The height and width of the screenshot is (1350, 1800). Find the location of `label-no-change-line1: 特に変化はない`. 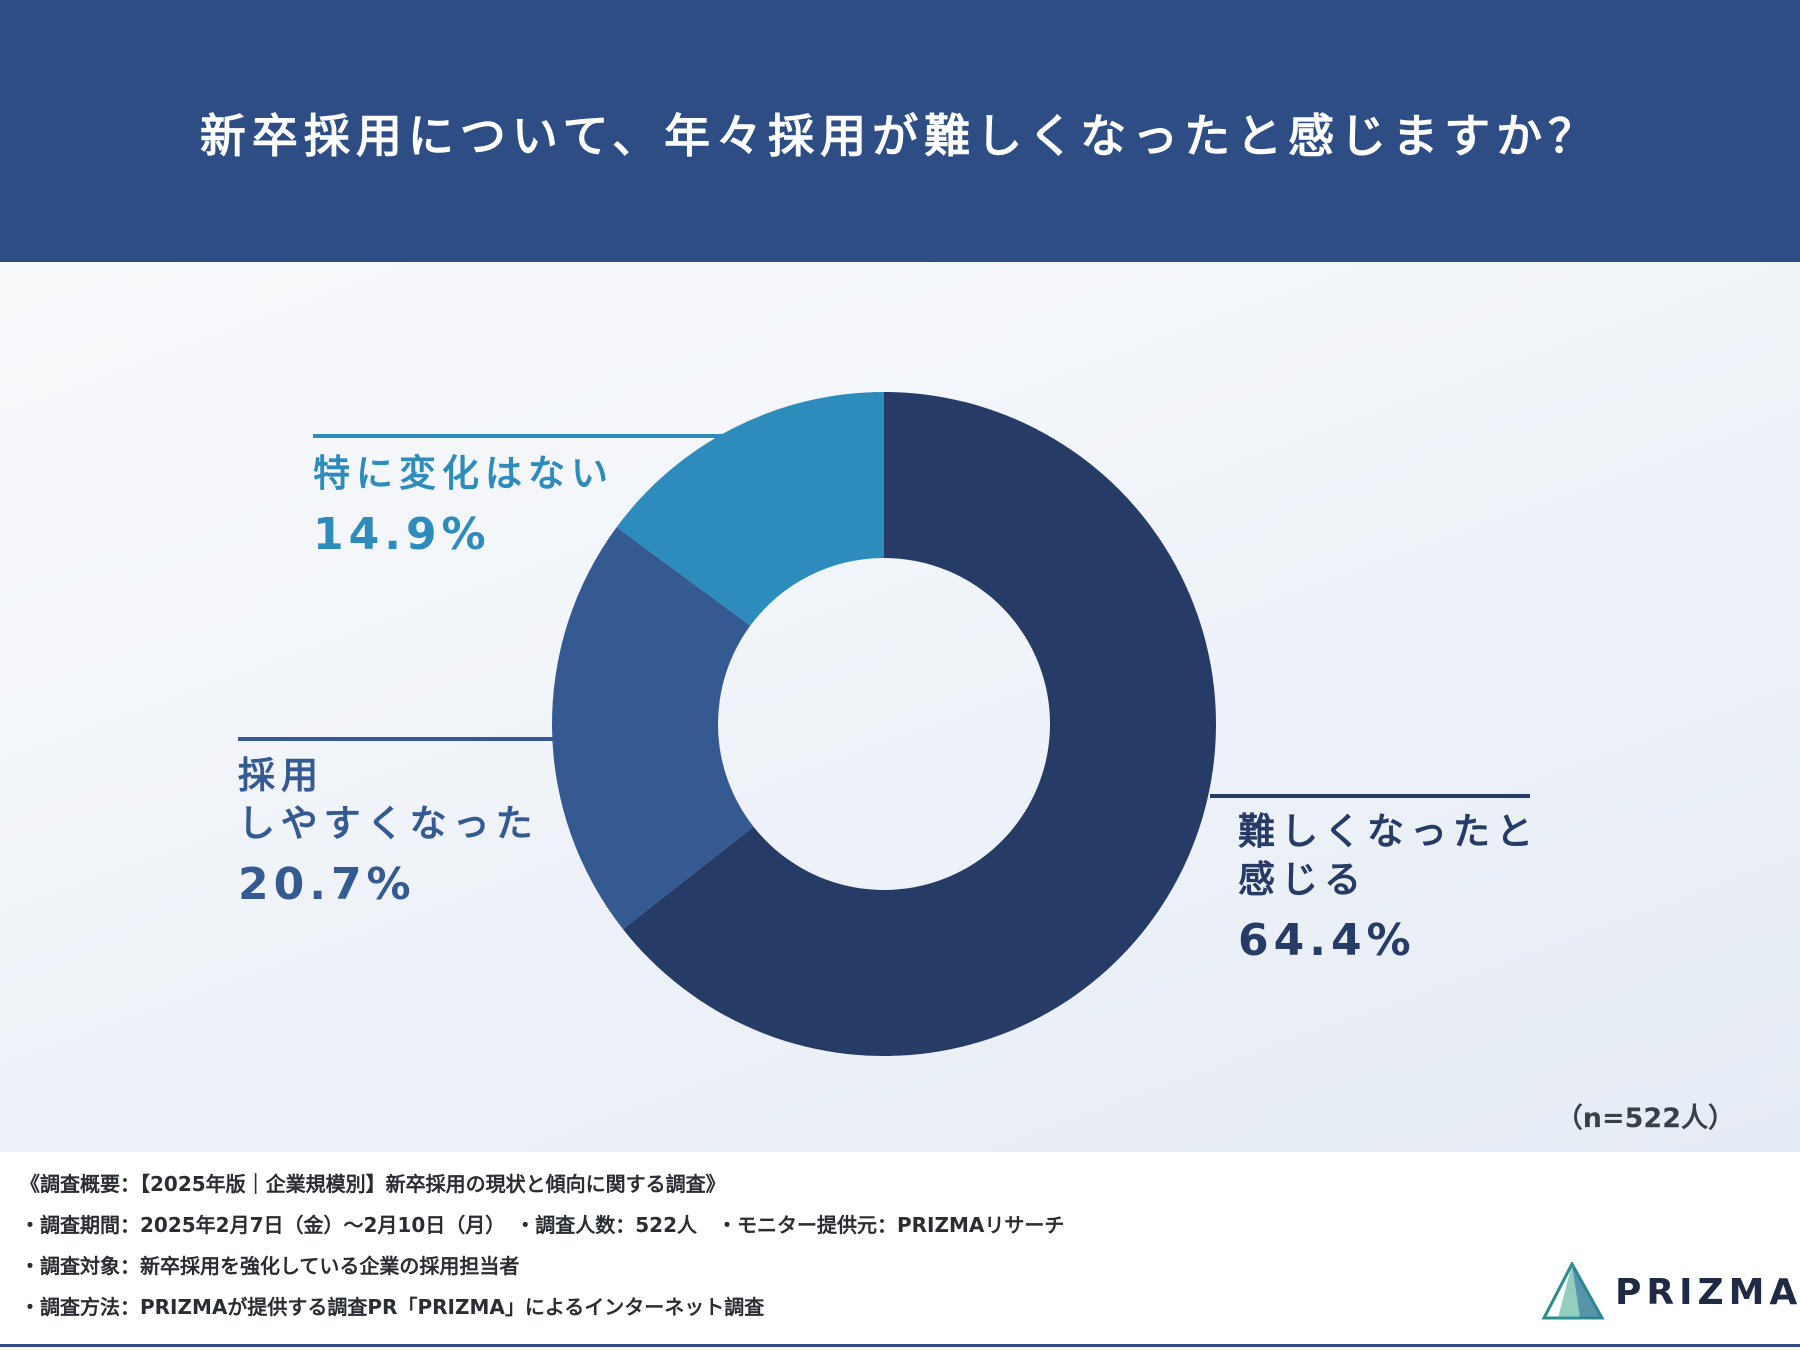

label-no-change-line1: 特に変化はない is located at coordinates (463, 473).